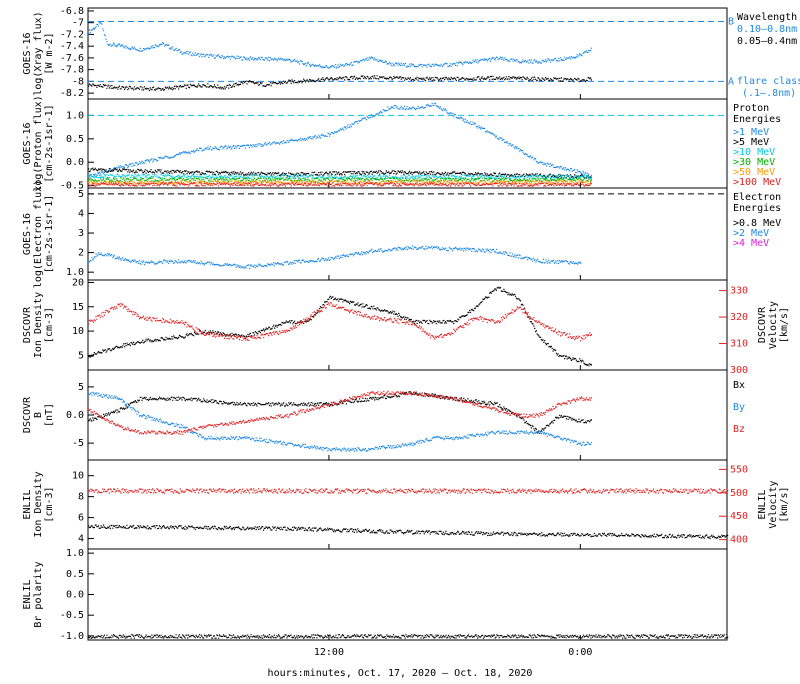 Image resolution: width=800 pixels, height=684 pixels. I want to click on ytick-label-xray-4: -7.6, so click(72, 58).